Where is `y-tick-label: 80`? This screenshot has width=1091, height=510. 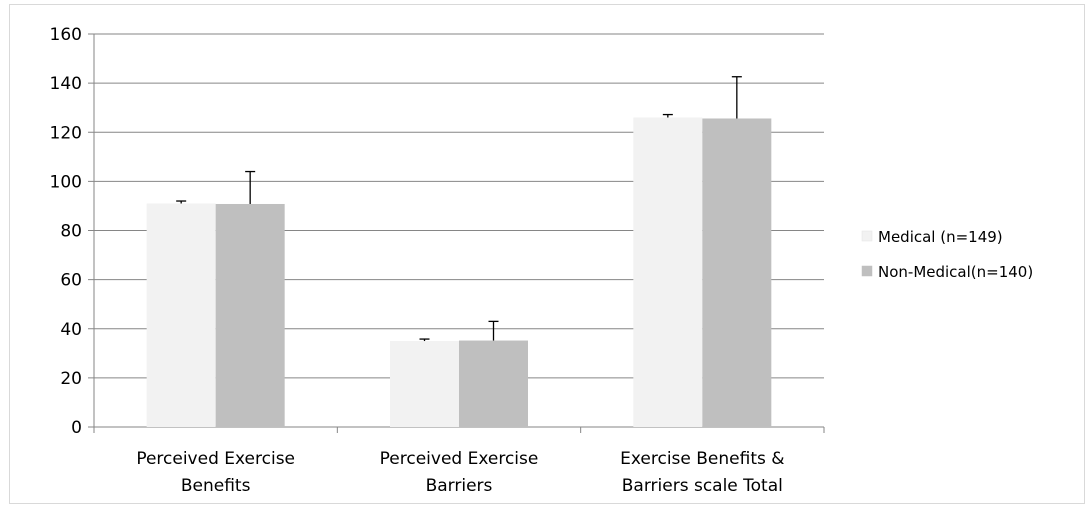 y-tick-label: 80 is located at coordinates (71, 232).